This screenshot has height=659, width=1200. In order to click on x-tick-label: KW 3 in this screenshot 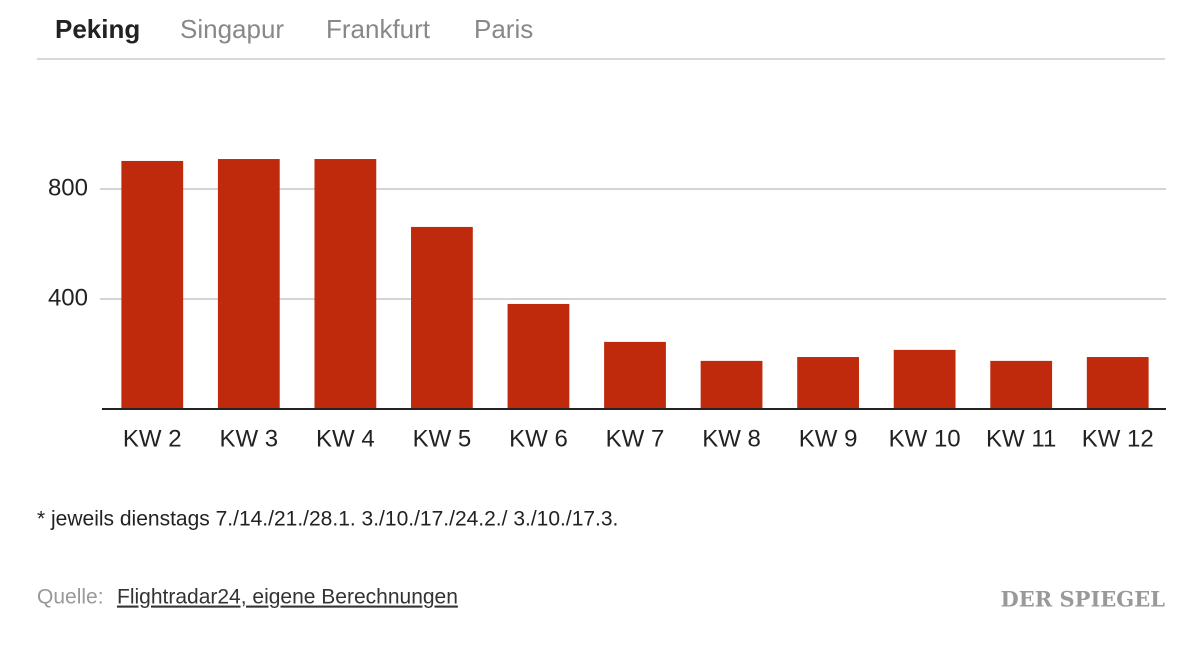, I will do `click(248, 438)`.